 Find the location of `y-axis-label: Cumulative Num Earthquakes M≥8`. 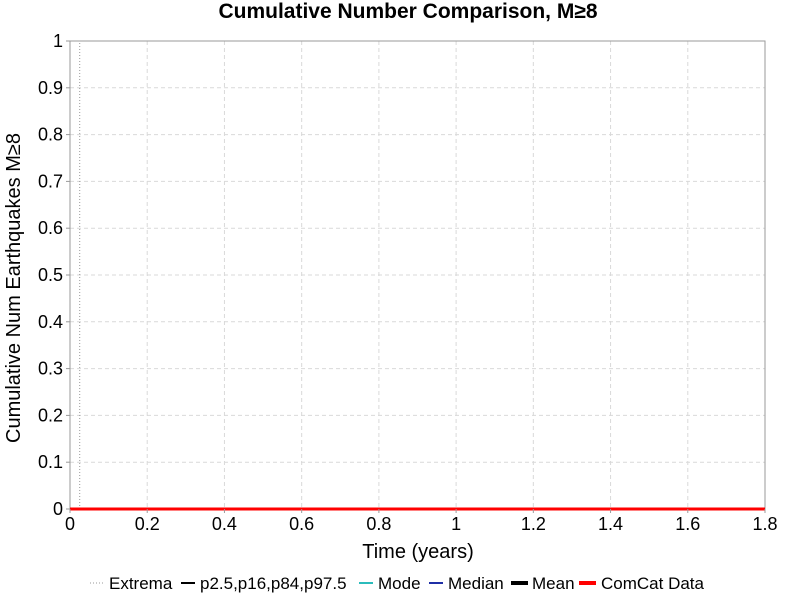

y-axis-label: Cumulative Num Earthquakes M≥8 is located at coordinates (14, 288).